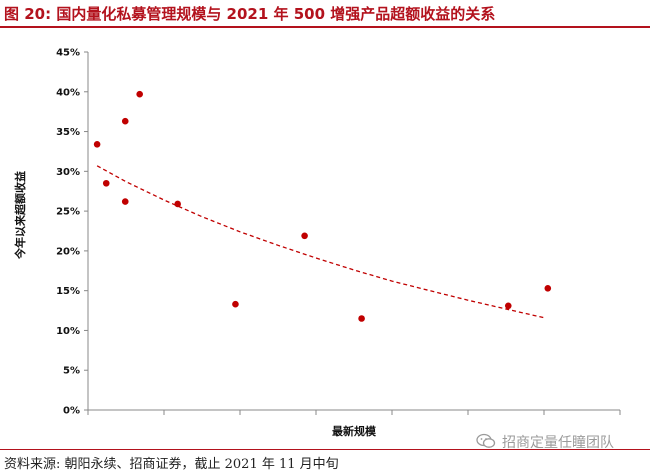 The width and height of the screenshot is (650, 473). Describe the element at coordinates (171, 464) in the screenshot. I see `source-note: 资料来源: 朝阳永续、招商证券，截止 2021 年 11 月中旬` at that location.